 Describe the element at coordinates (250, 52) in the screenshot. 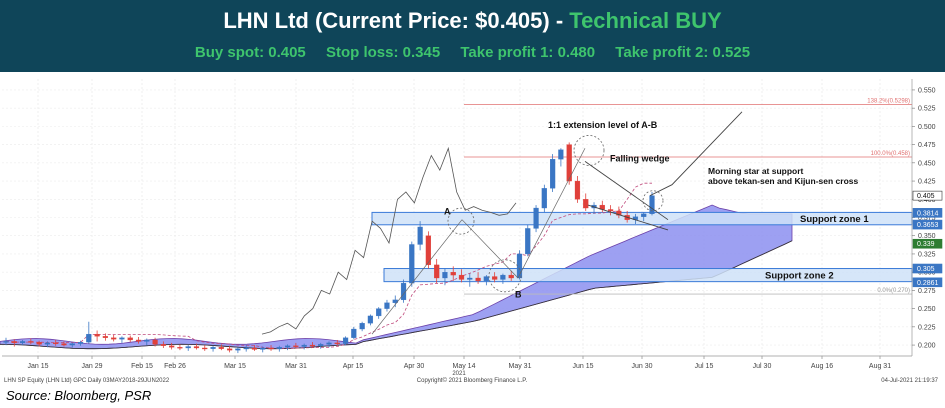

I see `buy-spot: Buy spot: 0.405` at that location.